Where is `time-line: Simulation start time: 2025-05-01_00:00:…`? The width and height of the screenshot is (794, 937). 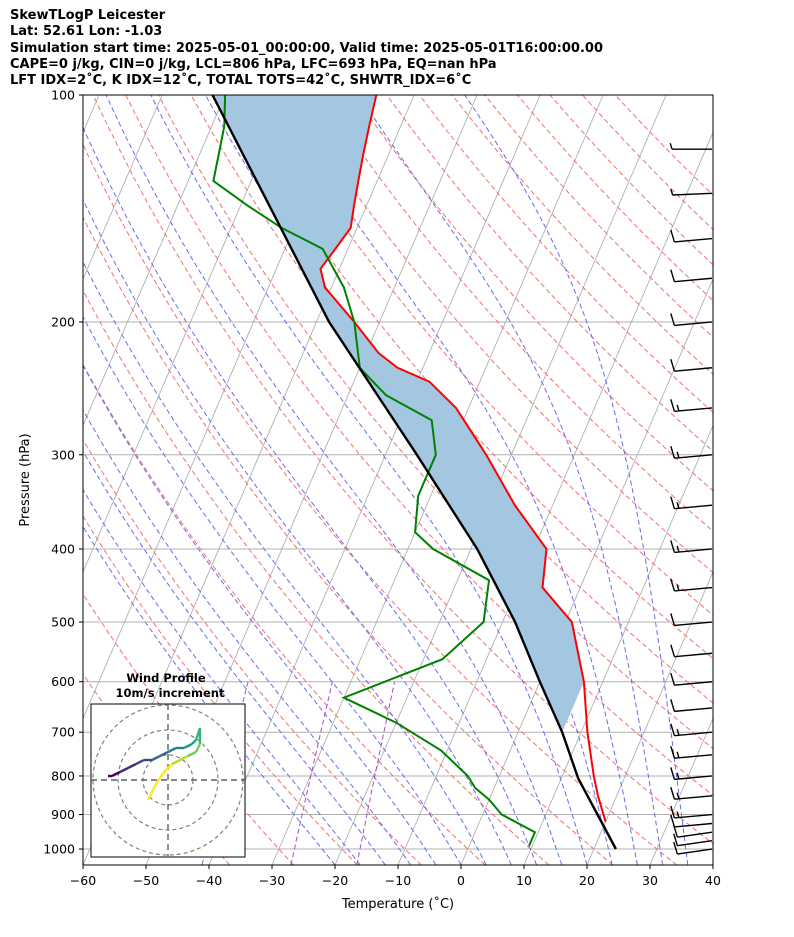 time-line: Simulation start time: 2025-05-01_00:00:… is located at coordinates (306, 48).